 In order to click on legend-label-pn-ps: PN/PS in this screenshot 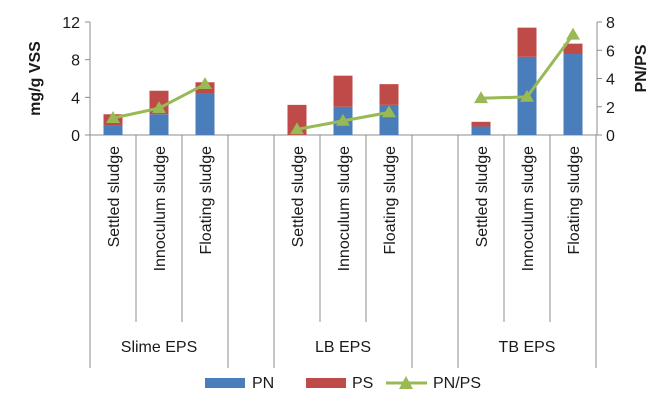, I will do `click(457, 383)`.